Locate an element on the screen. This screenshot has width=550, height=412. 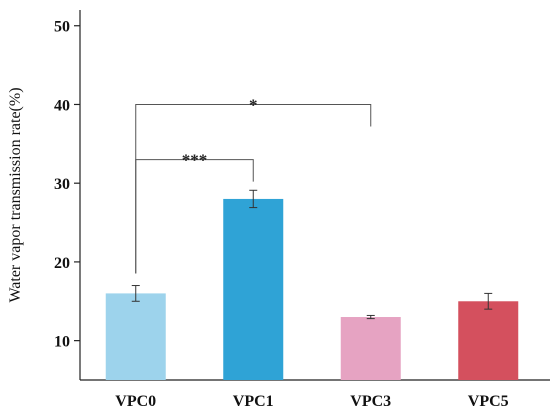
y-ticks: 10 20 30 40 50 is located at coordinates (67, 185).